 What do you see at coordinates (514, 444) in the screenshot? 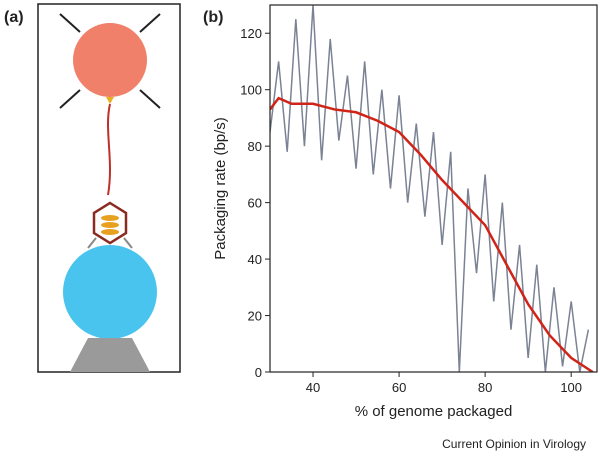
I see `credit: Current Opinion in Virology` at bounding box center [514, 444].